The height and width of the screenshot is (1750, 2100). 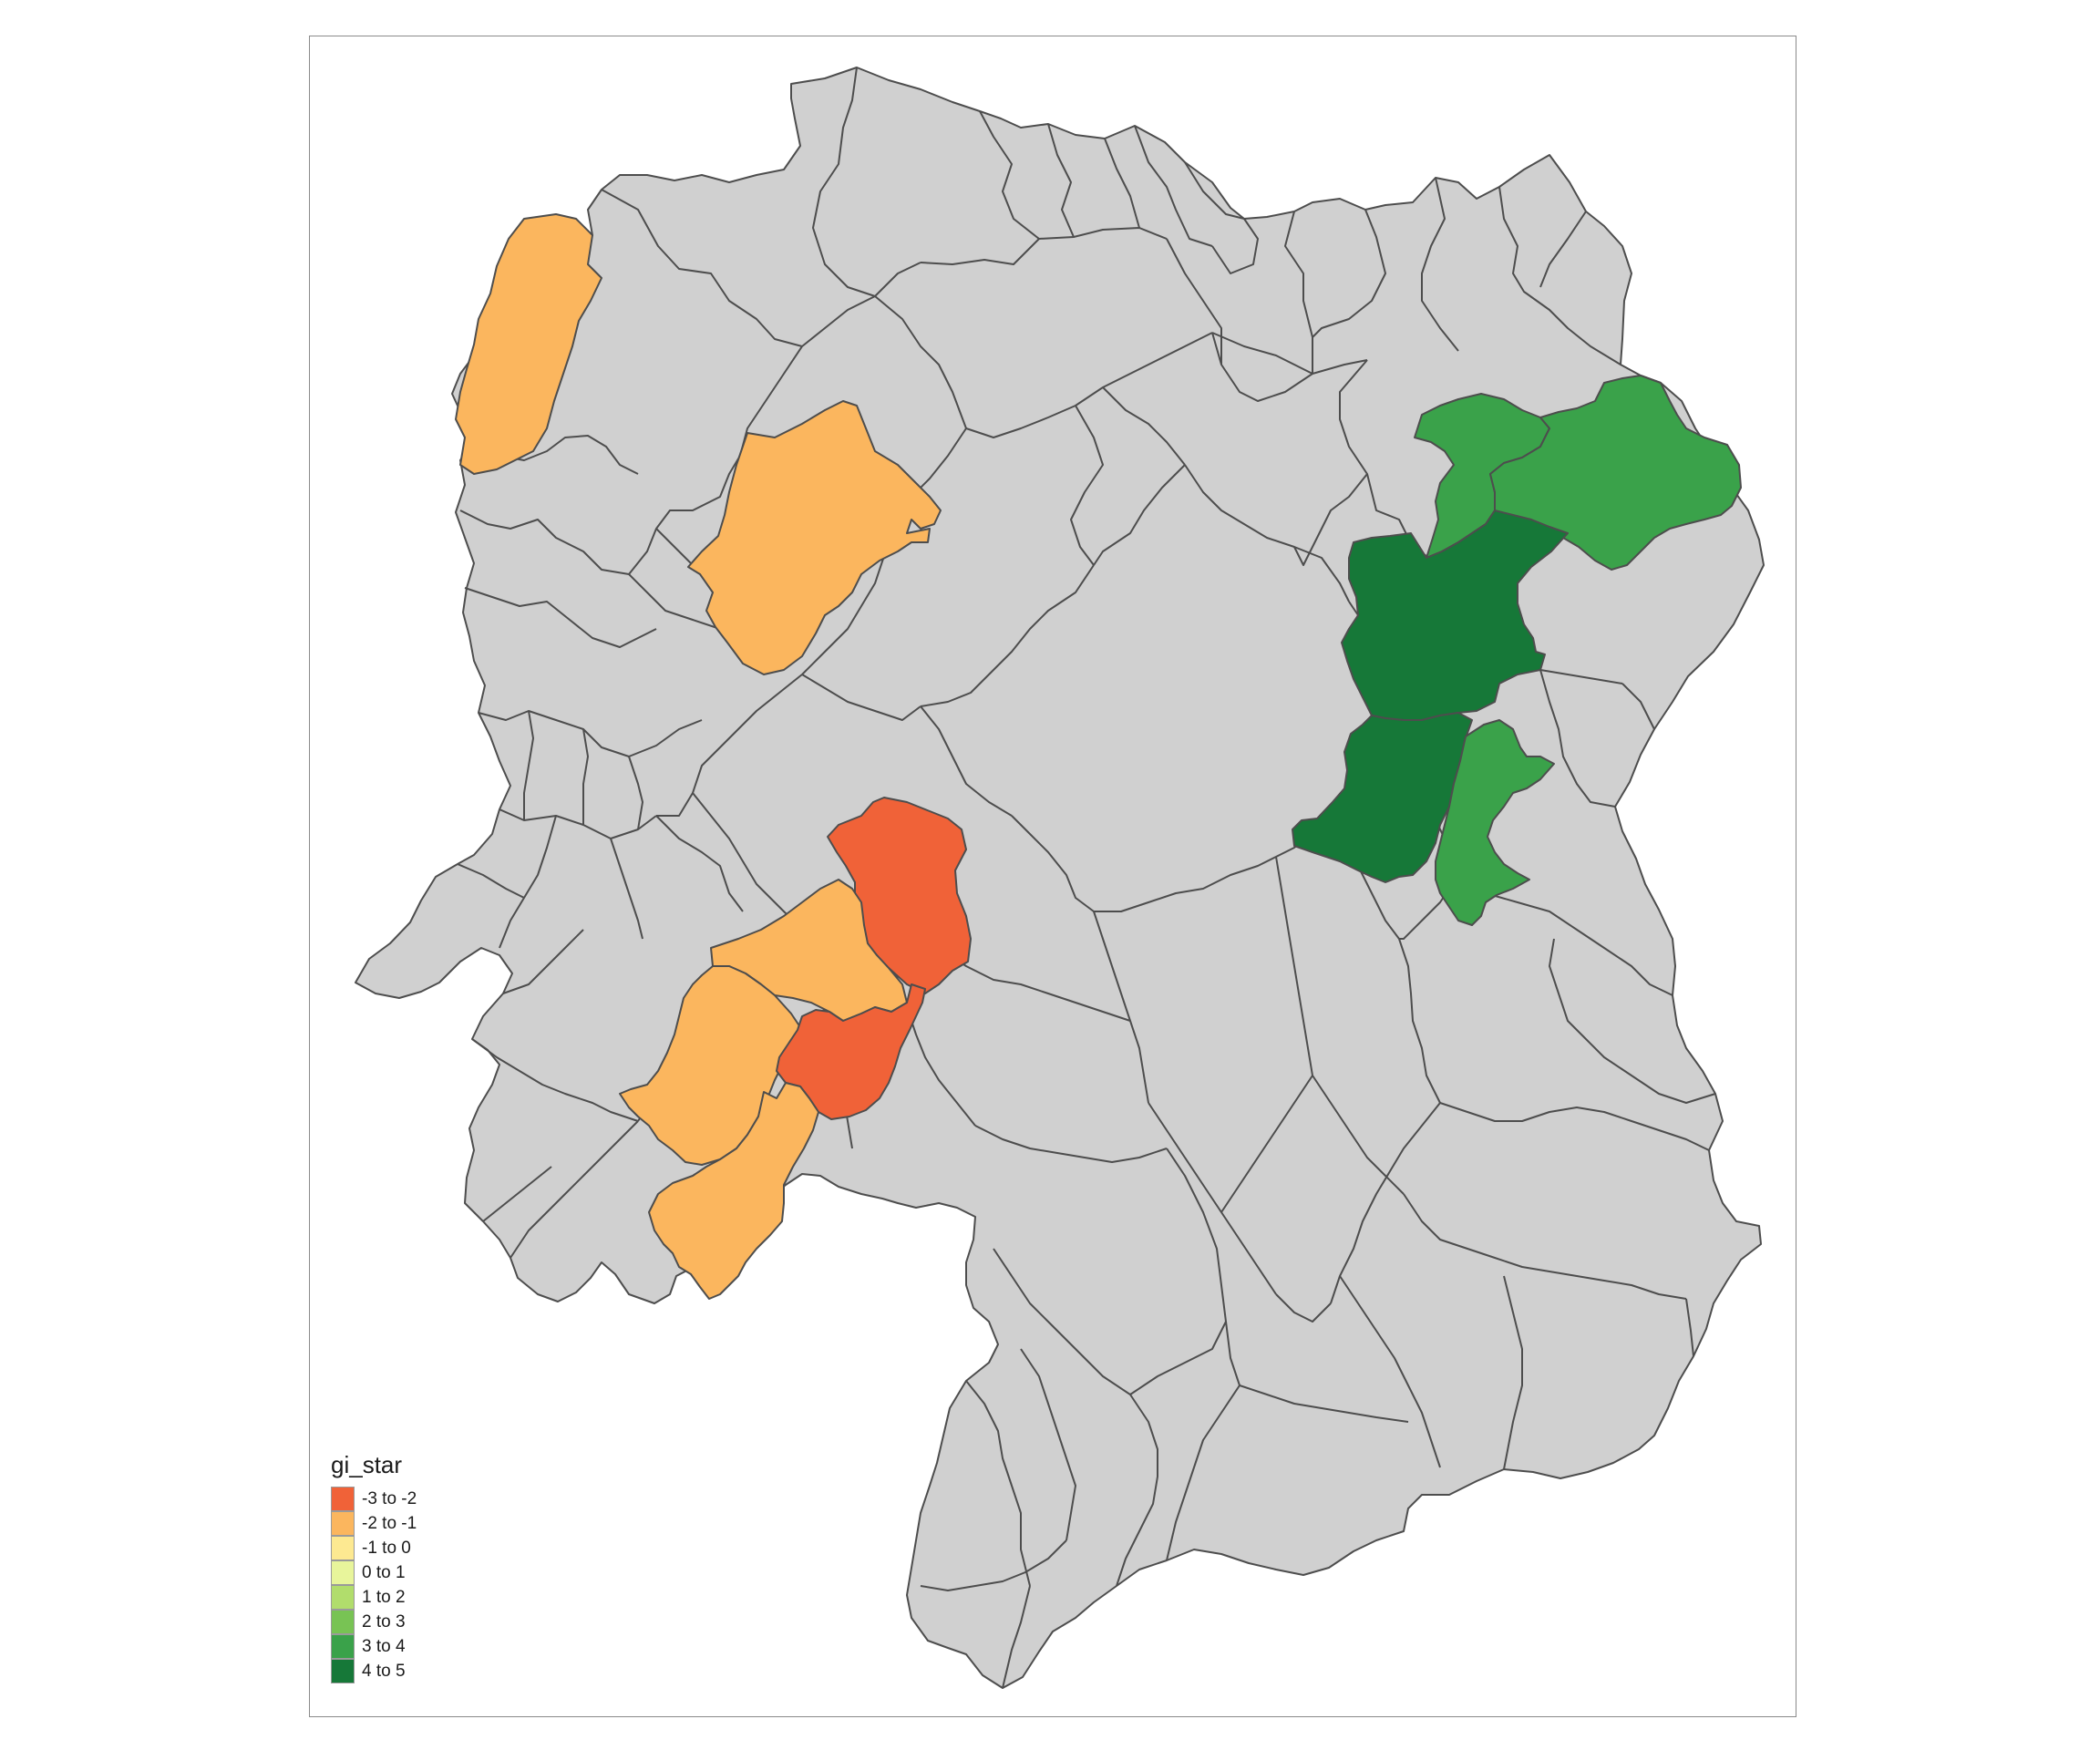 I want to click on legend-label: -1 to 0, so click(x=387, y=1548).